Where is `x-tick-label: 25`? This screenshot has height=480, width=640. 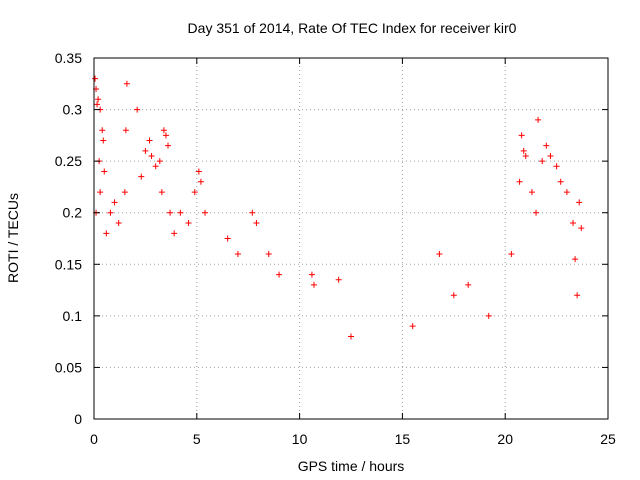 x-tick-label: 25 is located at coordinates (608, 439).